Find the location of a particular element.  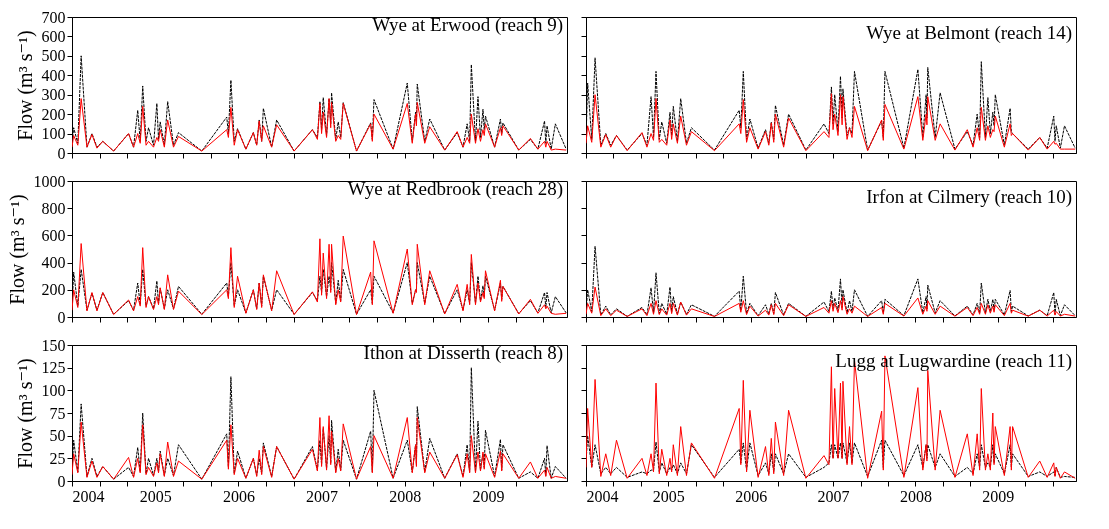

y-tick-label: 700 is located at coordinates (53, 17).